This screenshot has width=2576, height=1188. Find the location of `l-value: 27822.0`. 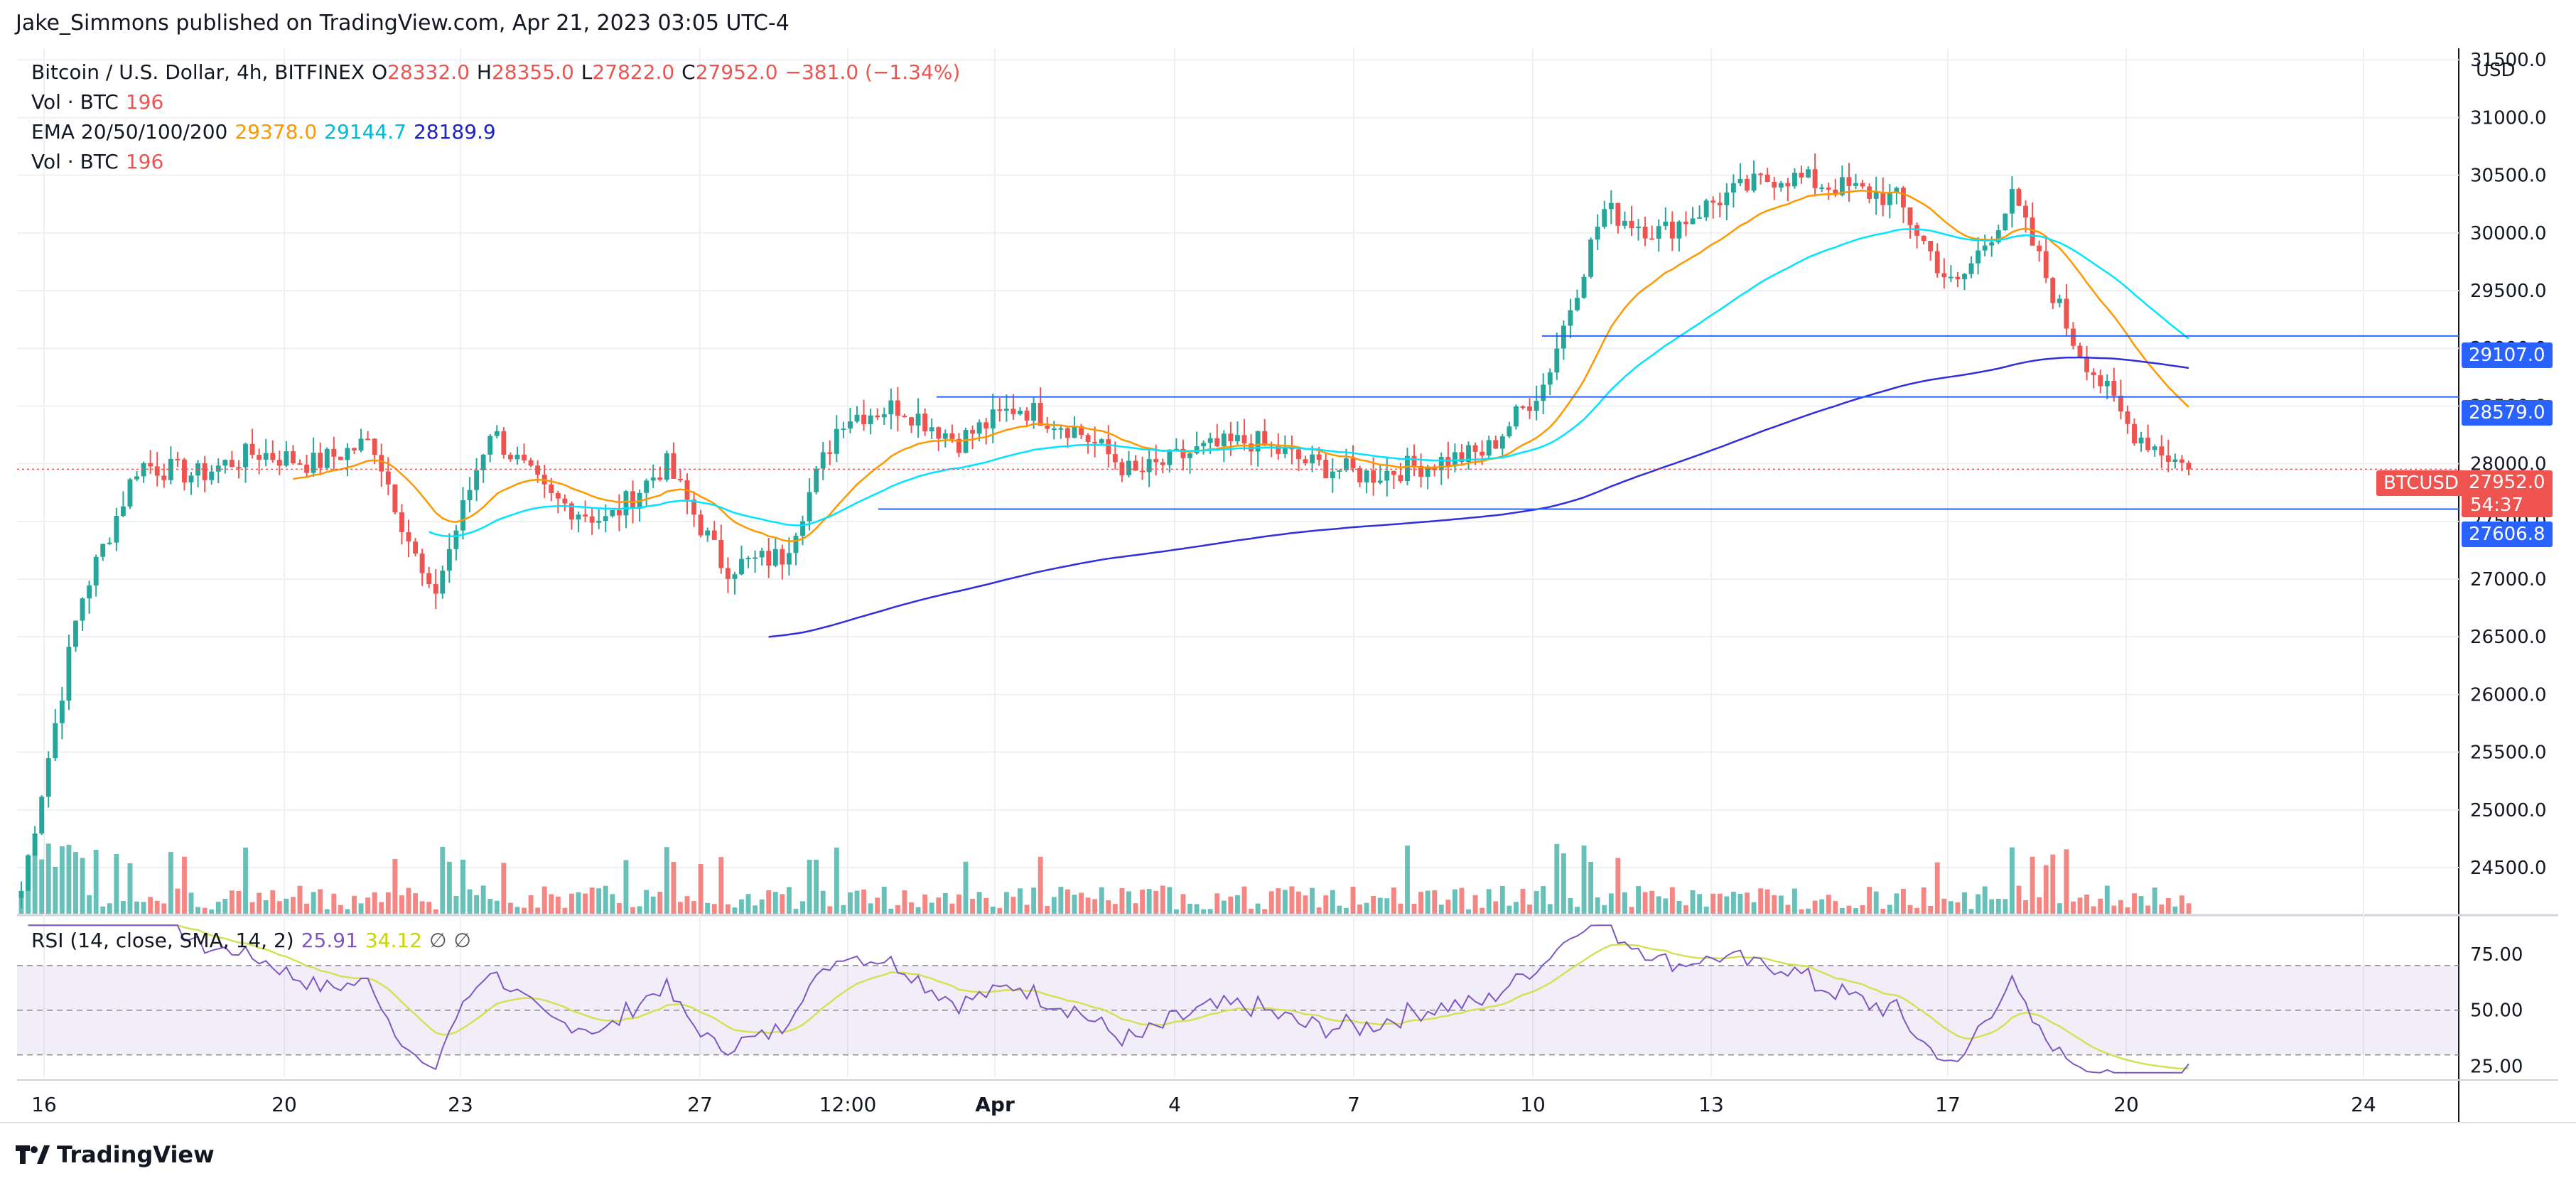

l-value: 27822.0 is located at coordinates (634, 72).